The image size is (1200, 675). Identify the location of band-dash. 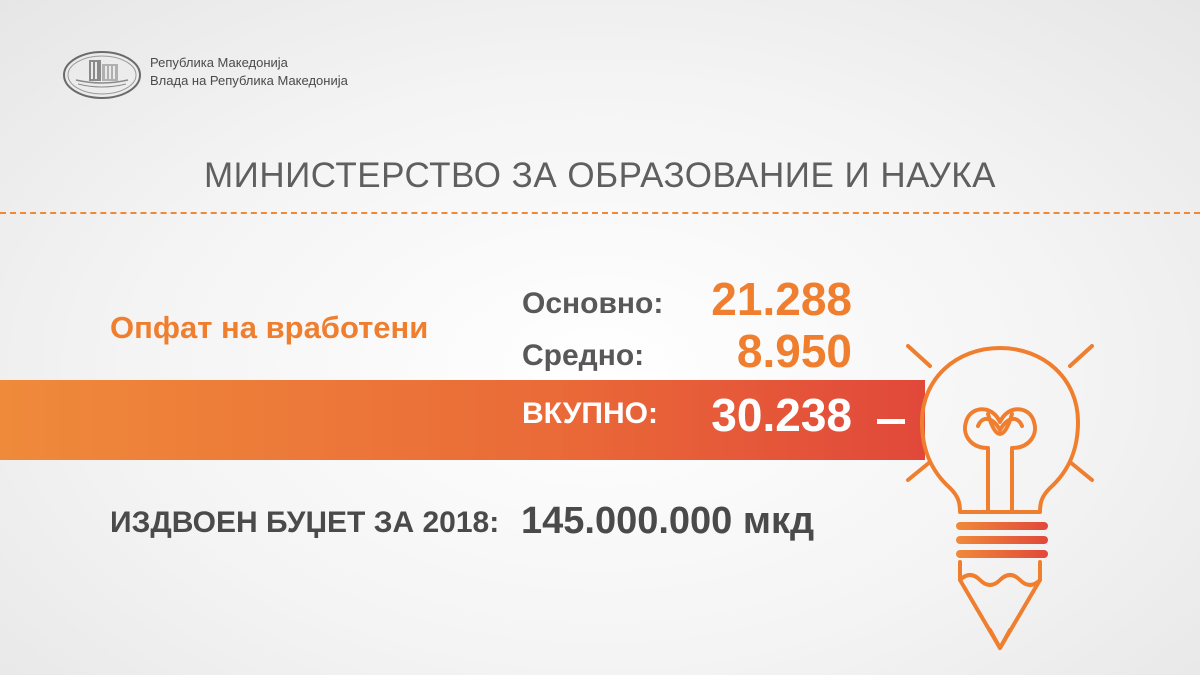
(891, 421).